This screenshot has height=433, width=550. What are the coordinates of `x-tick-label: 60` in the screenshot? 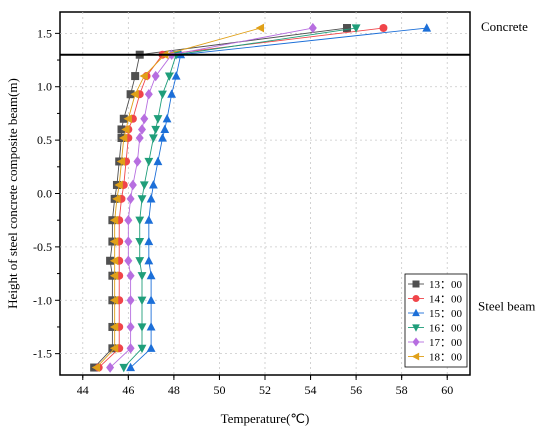 It's located at (447, 390).